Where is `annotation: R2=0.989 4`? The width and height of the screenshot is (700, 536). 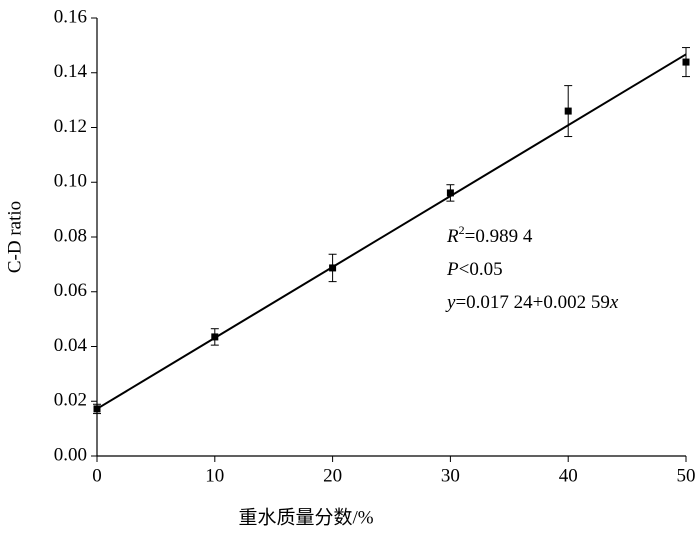 annotation: R2=0.989 4 is located at coordinates (489, 235).